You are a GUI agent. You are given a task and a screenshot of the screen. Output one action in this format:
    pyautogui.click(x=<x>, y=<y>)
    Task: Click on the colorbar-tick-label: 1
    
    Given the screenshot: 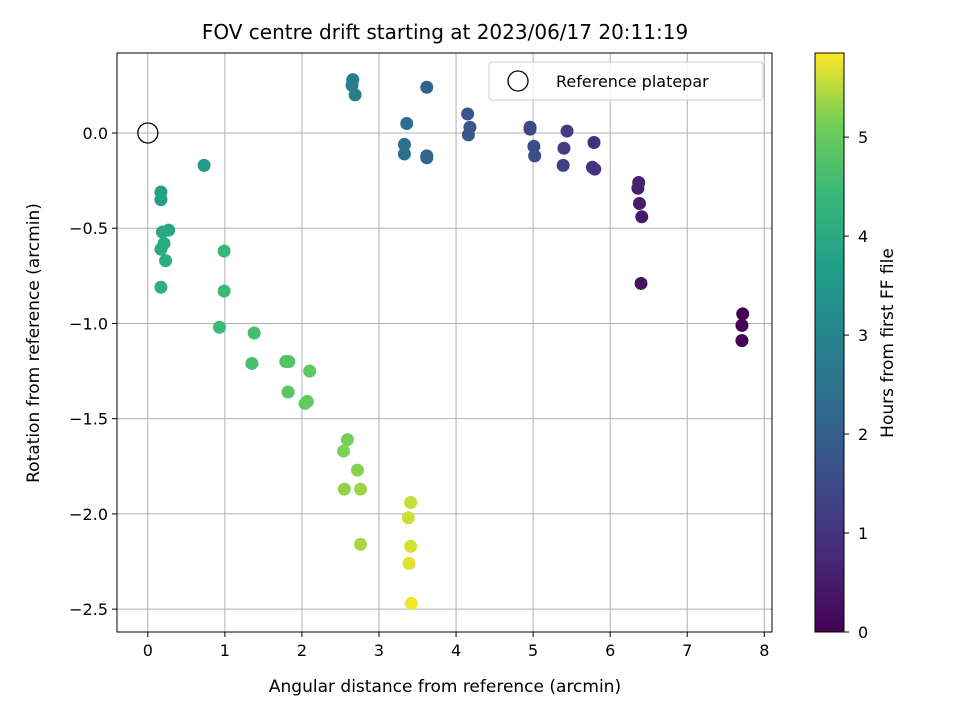 What is the action you would take?
    pyautogui.click(x=863, y=533)
    